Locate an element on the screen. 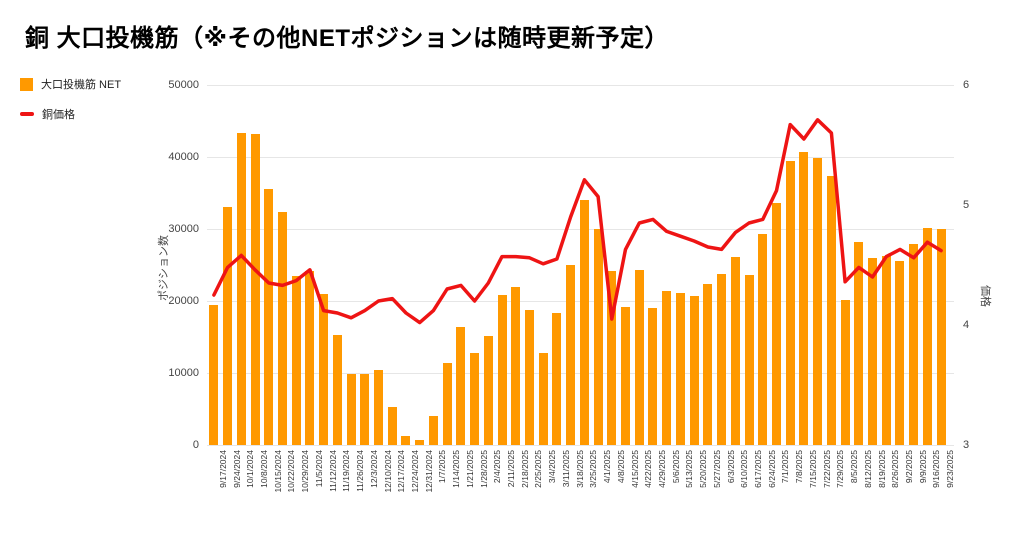 This screenshot has width=1024, height=533. x-axis-tick: 9/17/2024 is located at coordinates (222, 469).